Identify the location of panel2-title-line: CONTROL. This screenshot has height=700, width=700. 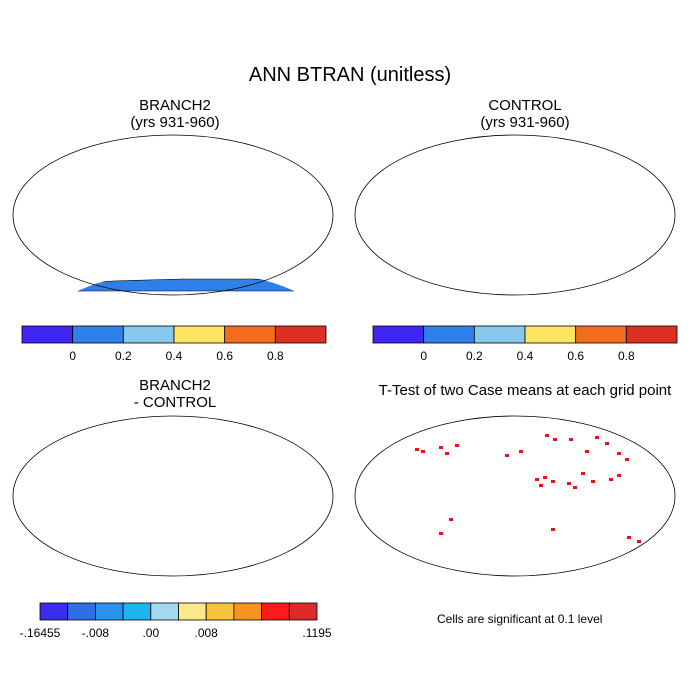
(525, 105).